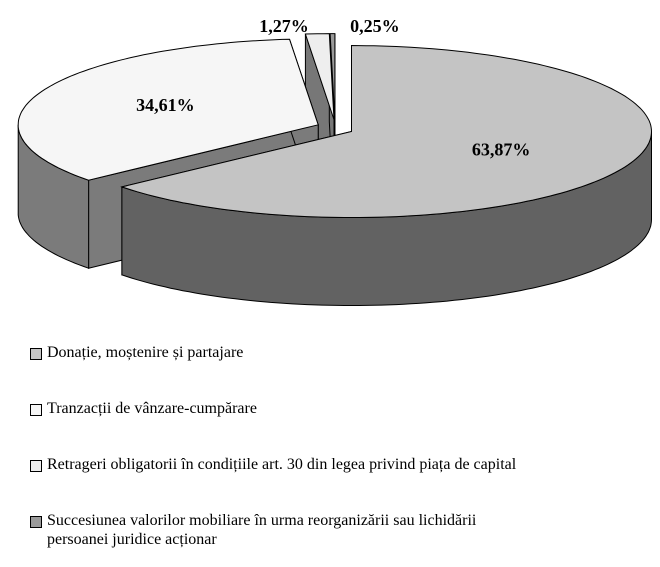 Image resolution: width=660 pixels, height=567 pixels. What do you see at coordinates (501, 150) in the screenshot?
I see `data-label: 63,87%` at bounding box center [501, 150].